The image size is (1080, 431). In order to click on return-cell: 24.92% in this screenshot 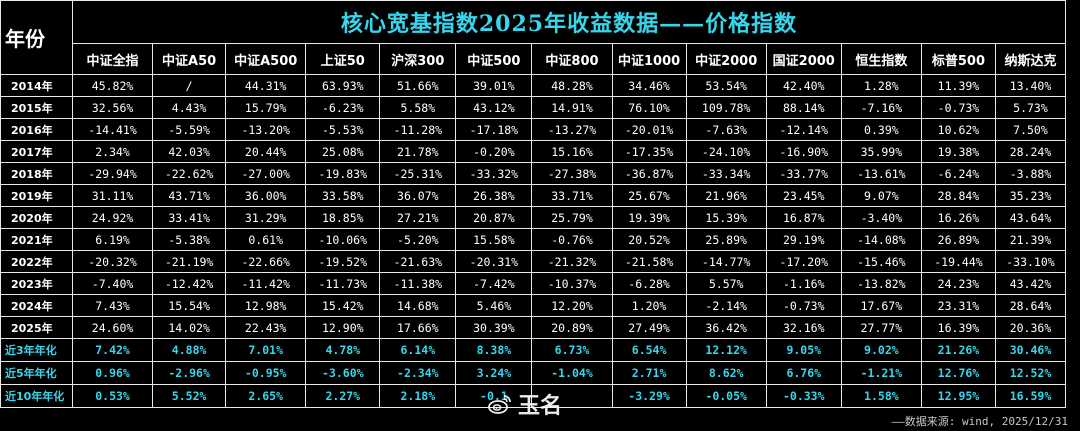, I will do `click(112, 217)`.